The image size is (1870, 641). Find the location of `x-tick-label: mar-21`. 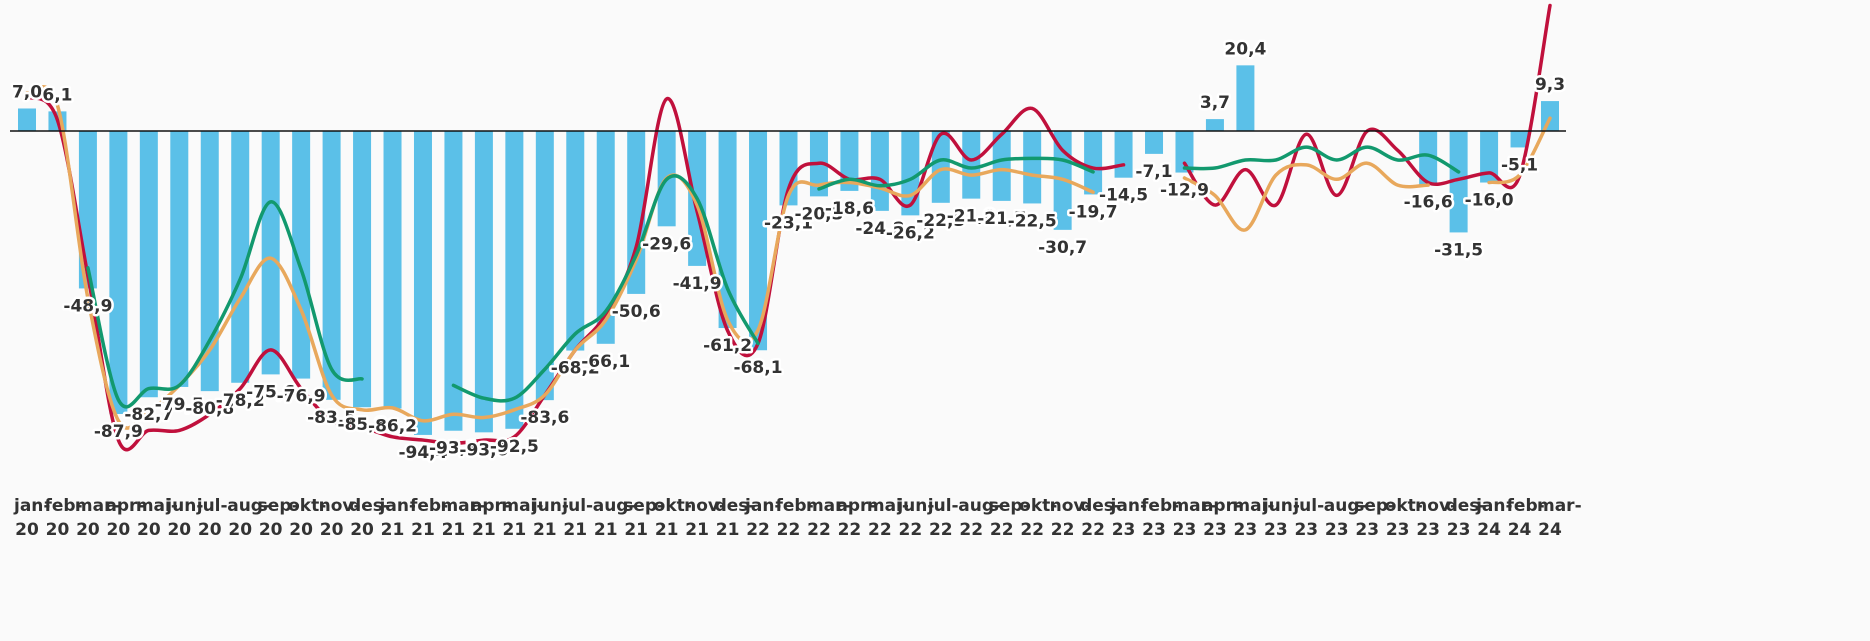

x-tick-label: mar-21 is located at coordinates (463, 518).